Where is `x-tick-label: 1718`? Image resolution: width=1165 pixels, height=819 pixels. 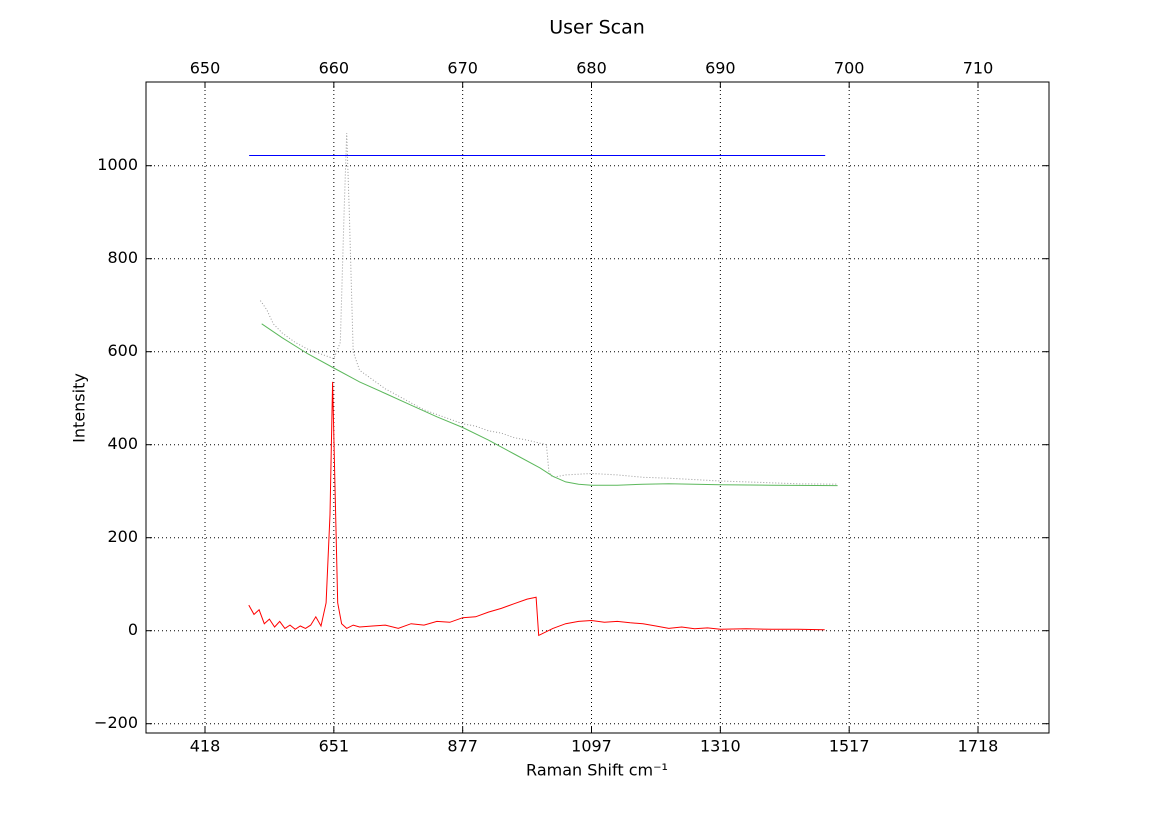
x-tick-label: 1718 is located at coordinates (978, 746).